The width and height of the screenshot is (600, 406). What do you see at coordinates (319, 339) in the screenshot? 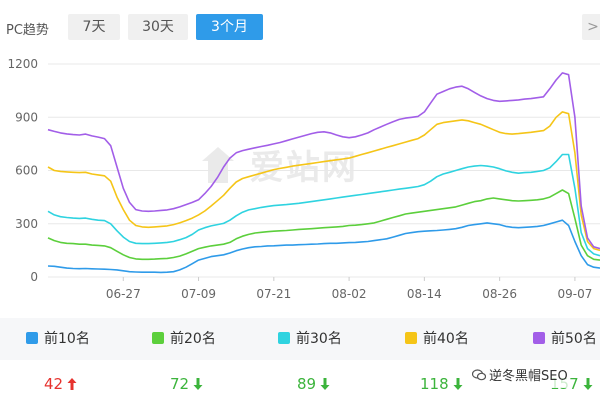
I see `legend-label-top30: 前30名` at bounding box center [319, 339].